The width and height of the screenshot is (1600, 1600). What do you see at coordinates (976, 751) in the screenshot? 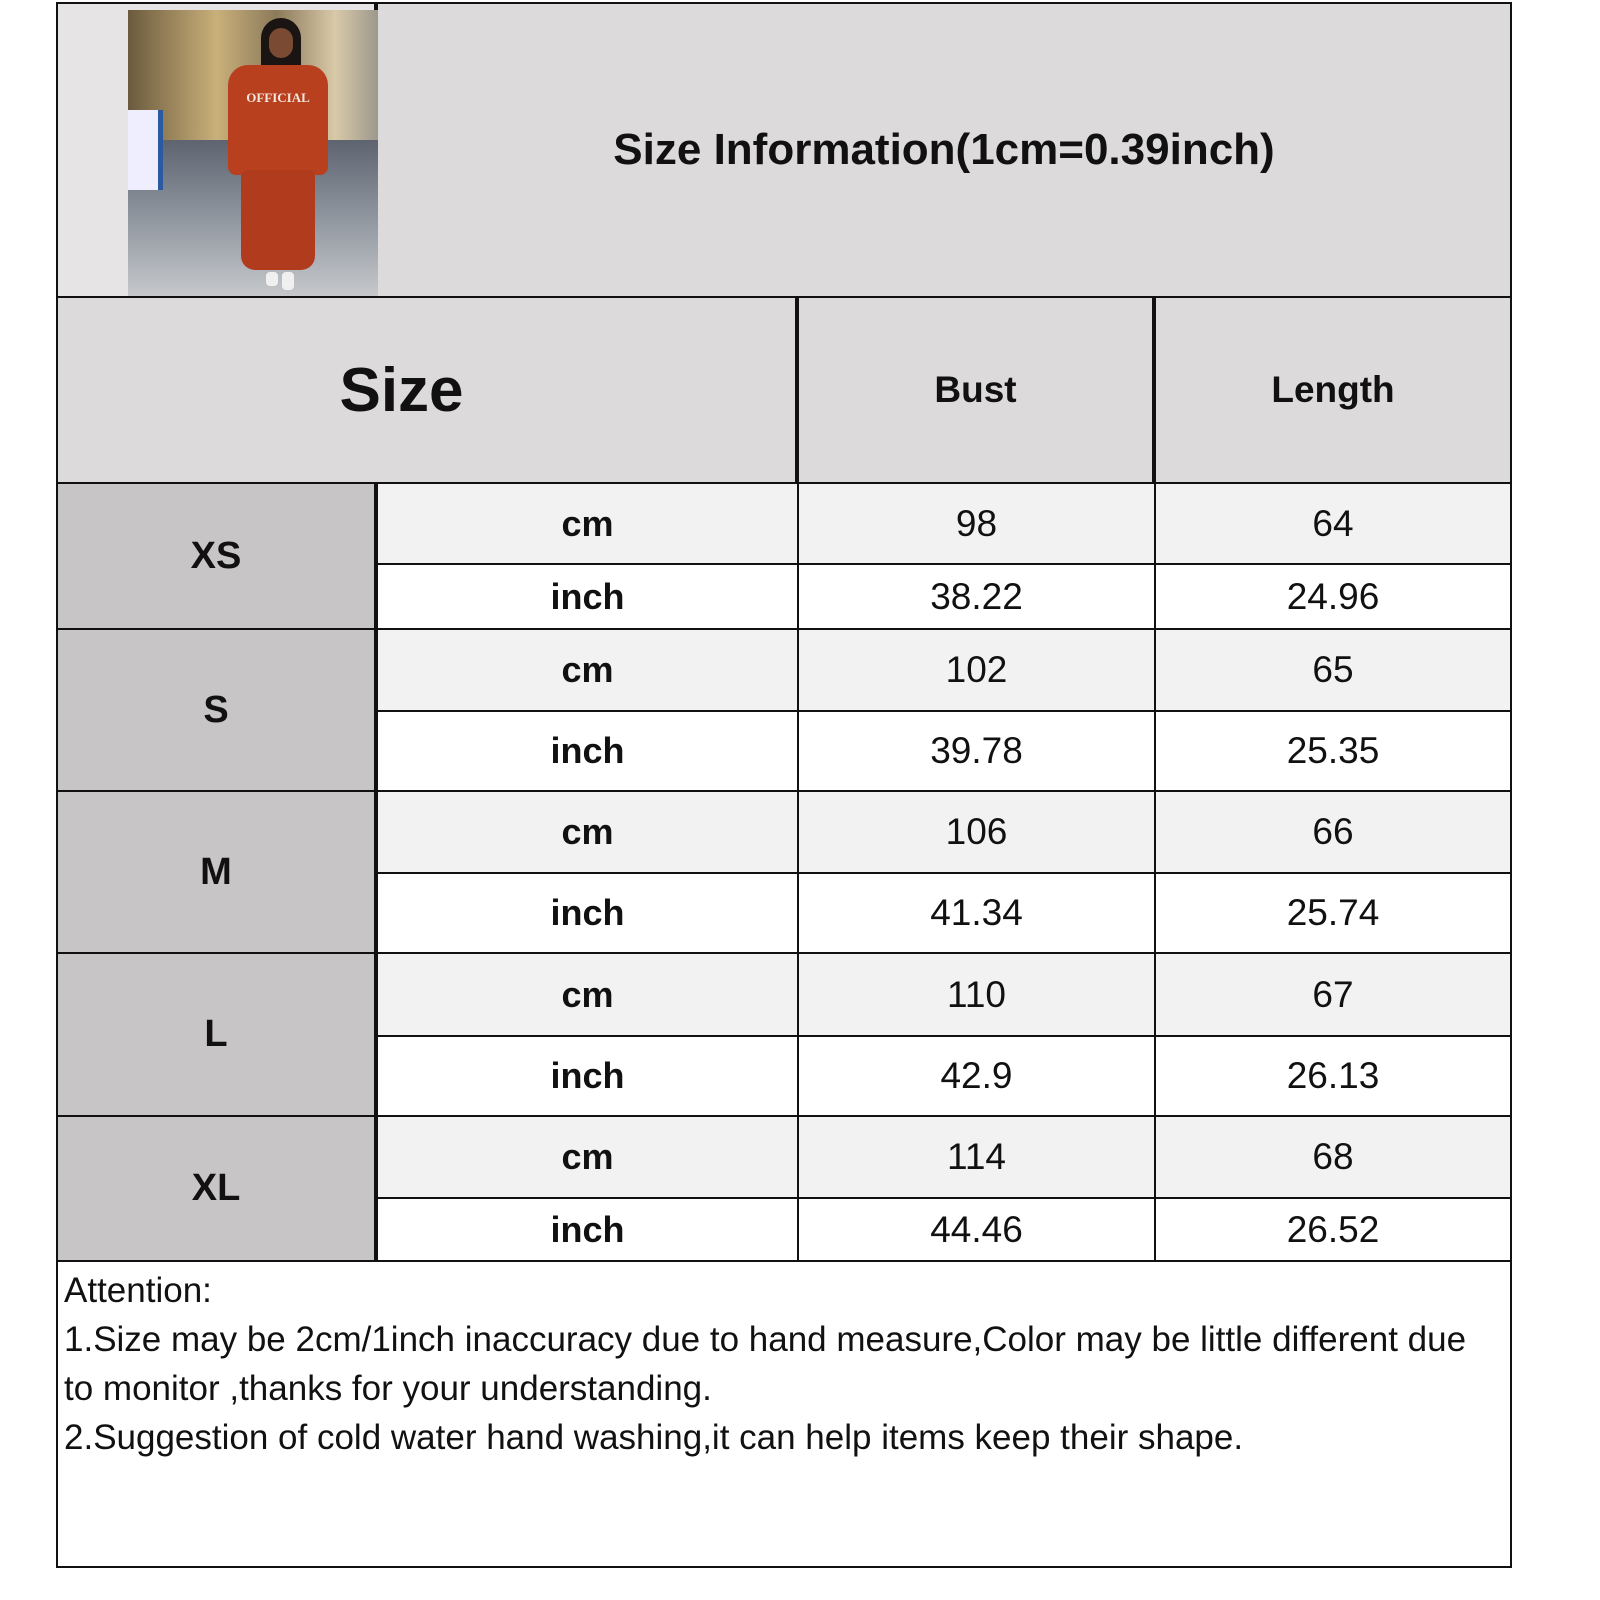
I see `bust-inch-value: 39.78` at bounding box center [976, 751].